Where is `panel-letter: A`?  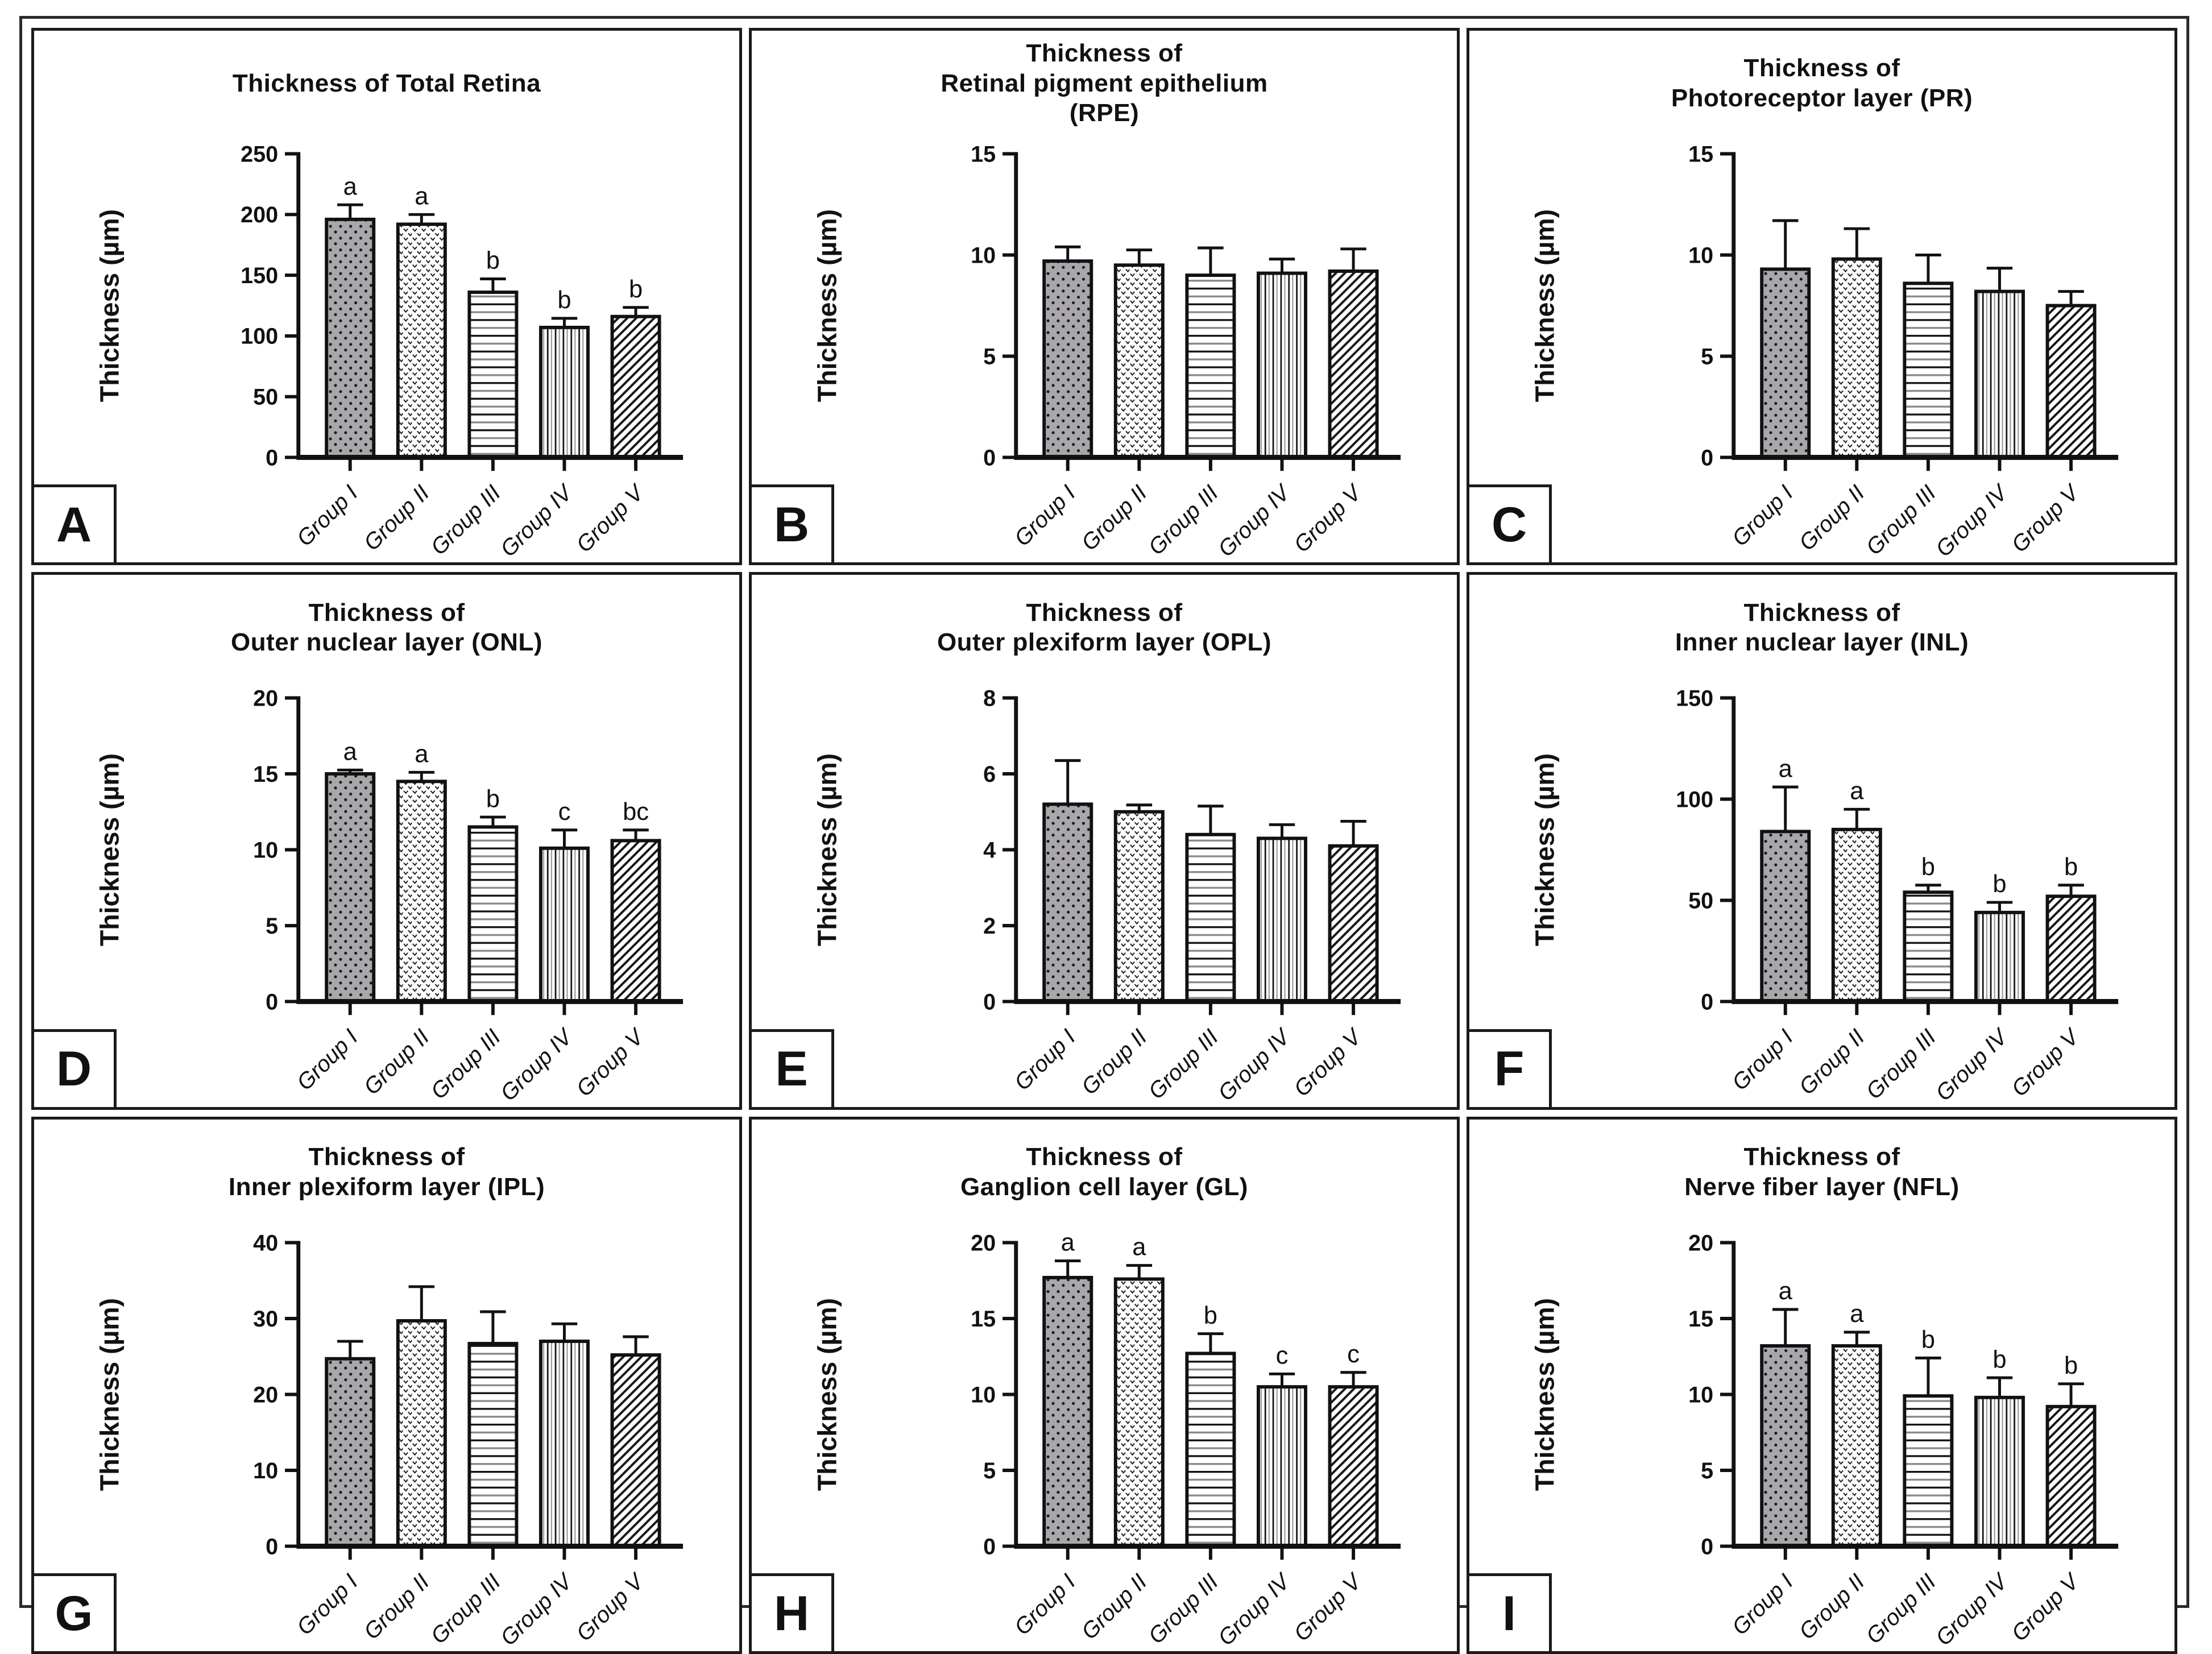 panel-letter: A is located at coordinates (74, 525).